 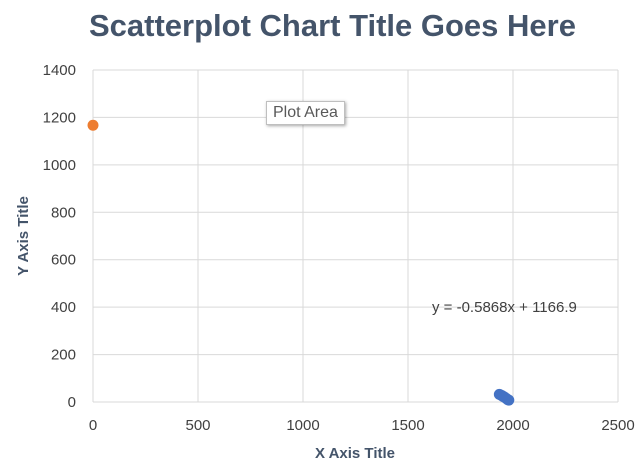 I want to click on x-tick-label: 500, so click(x=197, y=425).